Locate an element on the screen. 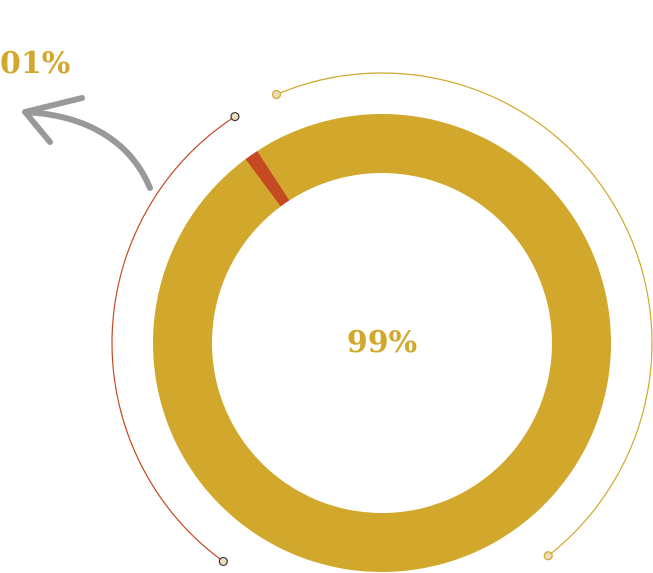 This screenshot has width=653, height=573. center-percent-label: 99% is located at coordinates (382, 342).